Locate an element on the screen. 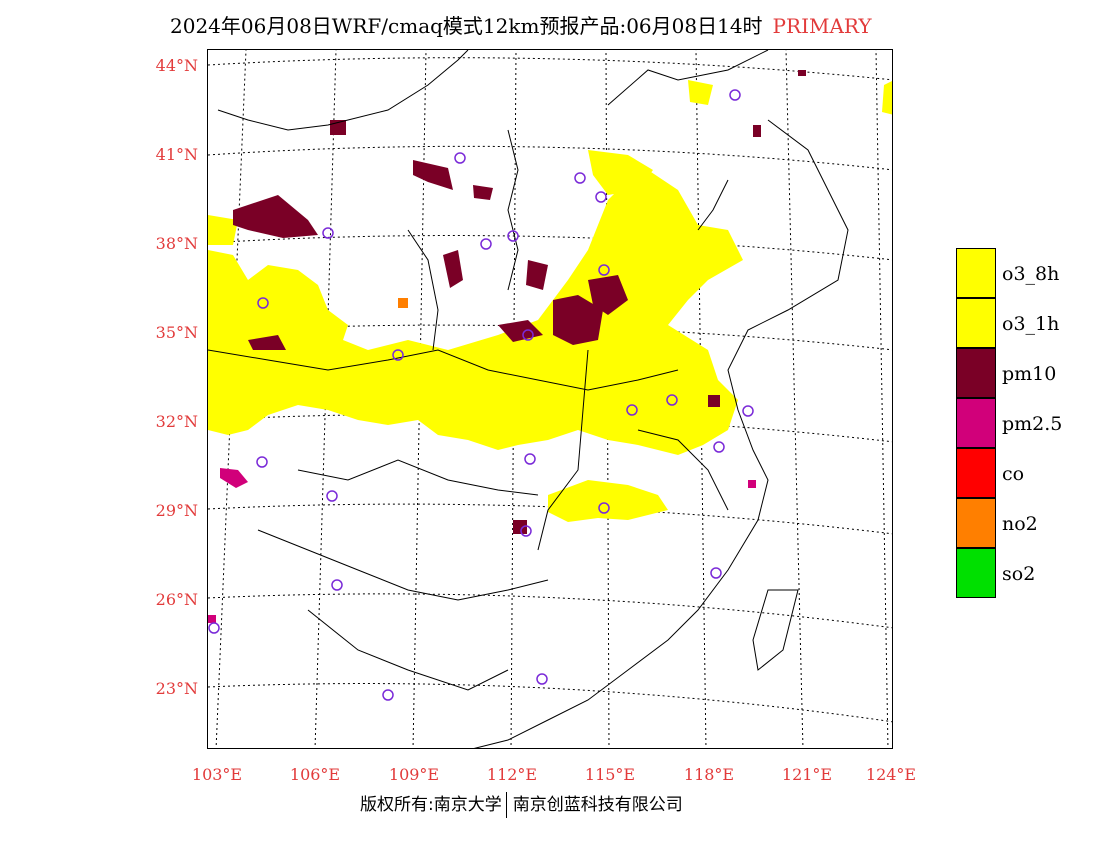 The width and height of the screenshot is (1100, 850). lat-label-44: 44°N is located at coordinates (176, 65).